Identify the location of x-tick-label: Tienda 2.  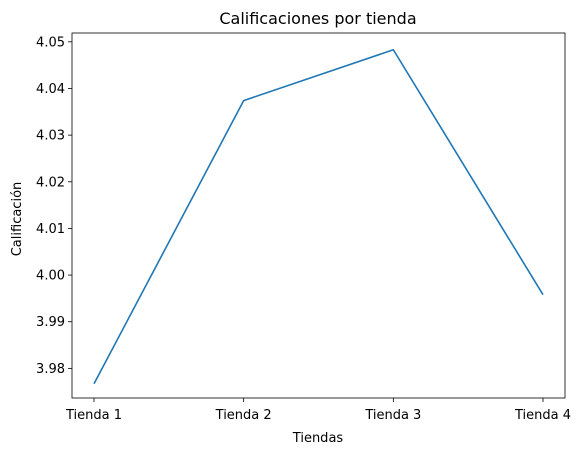
(243, 415).